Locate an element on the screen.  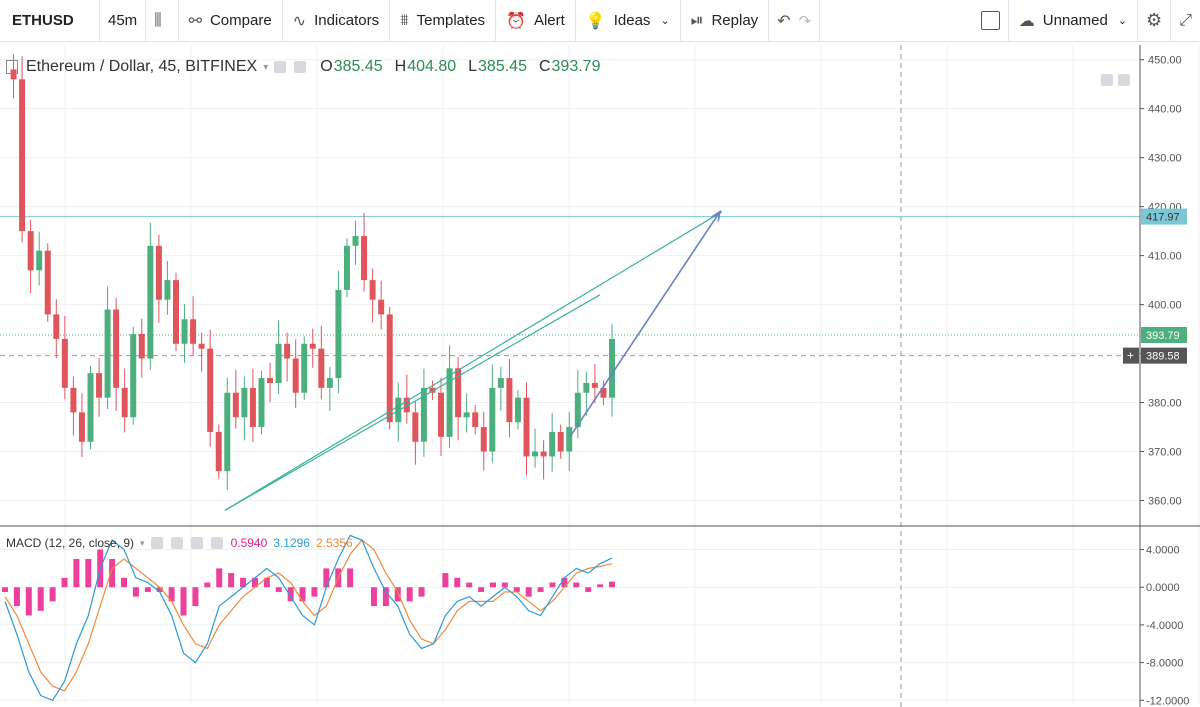
price-label: 417.97 is located at coordinates (1163, 218).